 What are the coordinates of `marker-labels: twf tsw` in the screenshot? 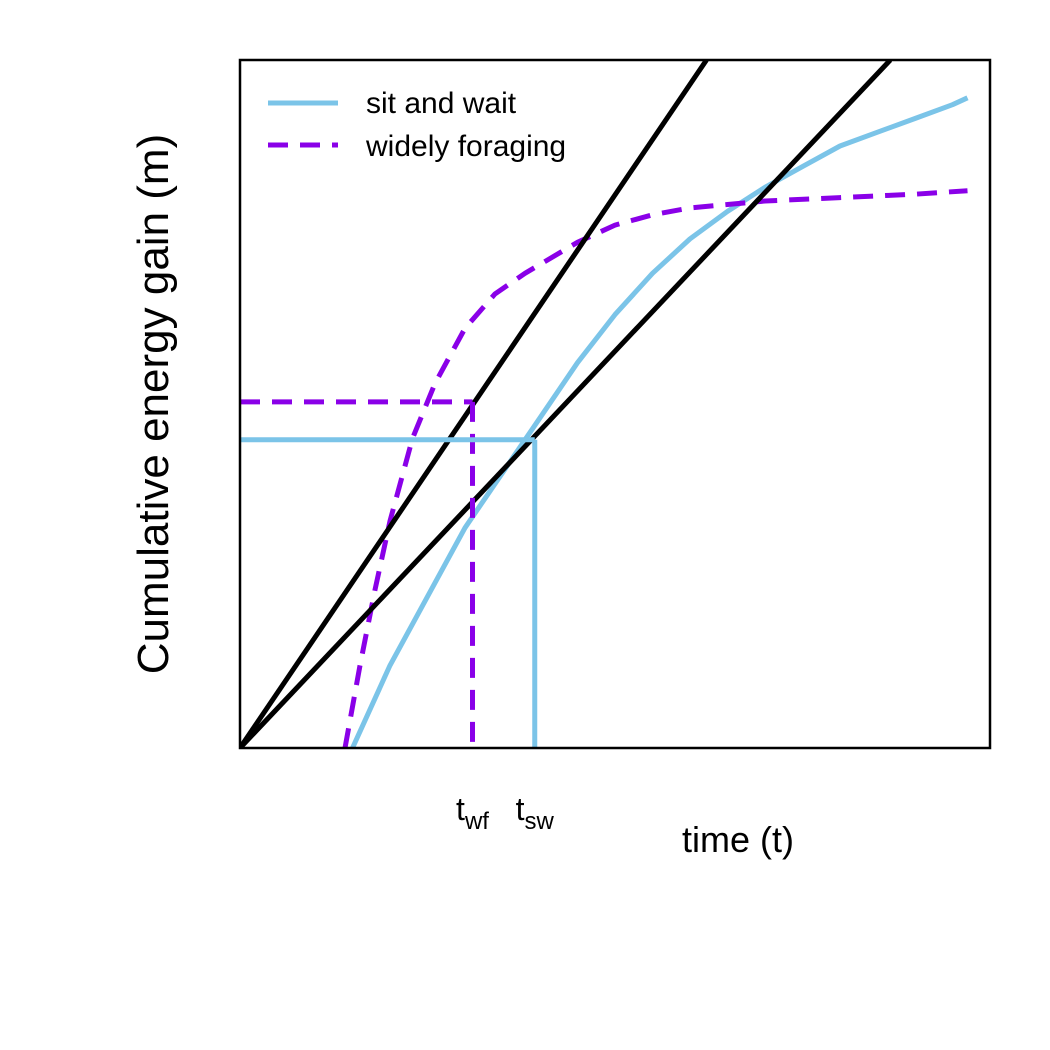 It's located at (505, 813).